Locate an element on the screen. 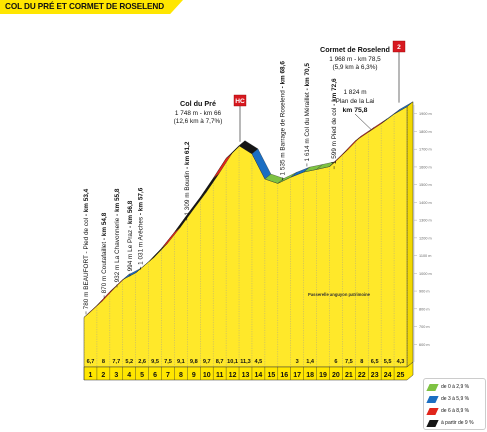 This screenshot has height=432, width=487. legend-item-red: de 6 à 8,9 % is located at coordinates (448, 411).